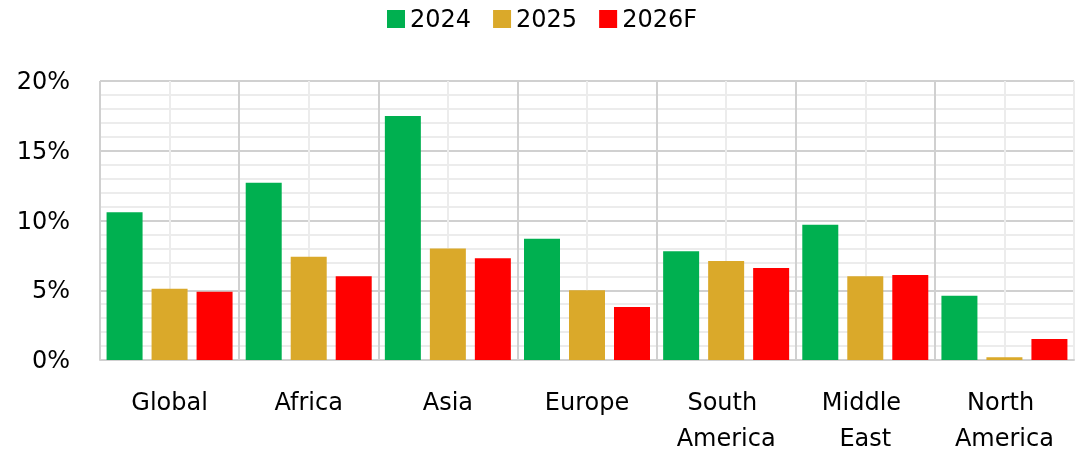  Describe the element at coordinates (587, 402) in the screenshot. I see `x-tick-label: Europe` at that location.